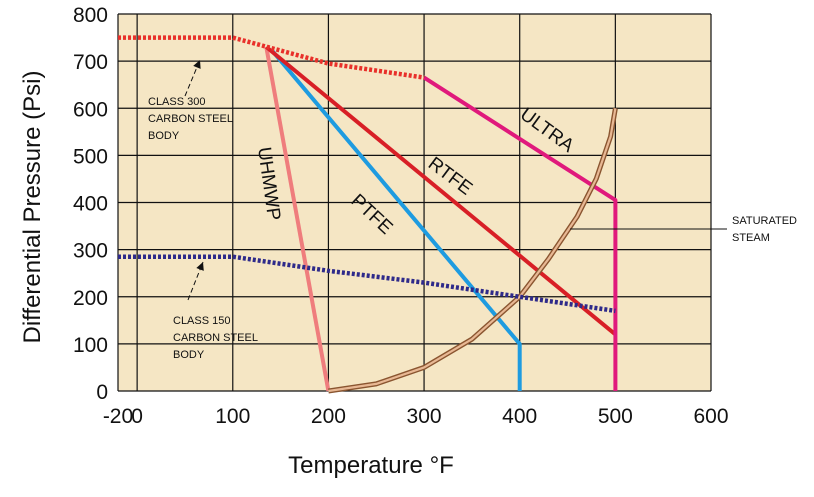 The width and height of the screenshot is (814, 497). I want to click on x-axis-title: Temperature °F, so click(371, 465).